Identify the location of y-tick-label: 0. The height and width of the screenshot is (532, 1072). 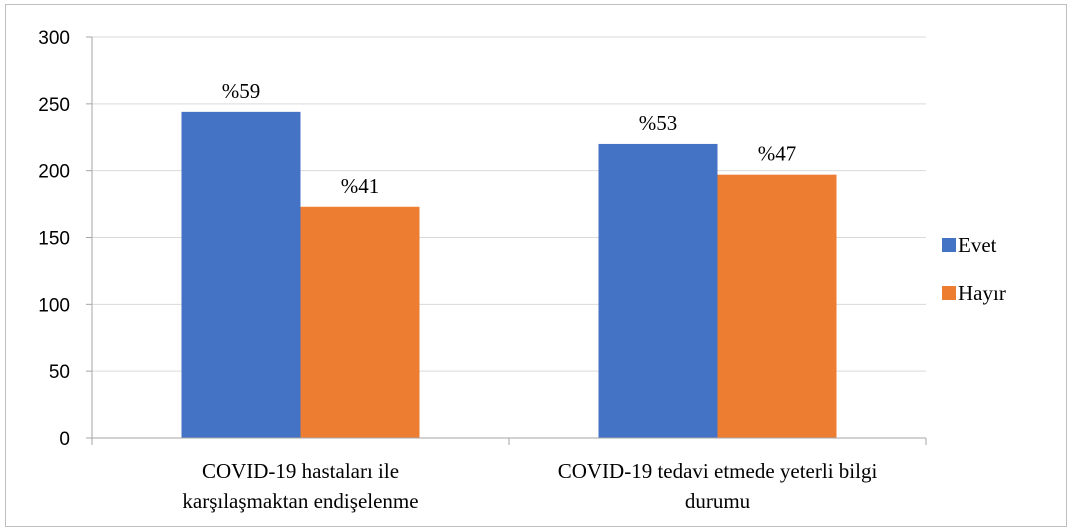
(64, 439).